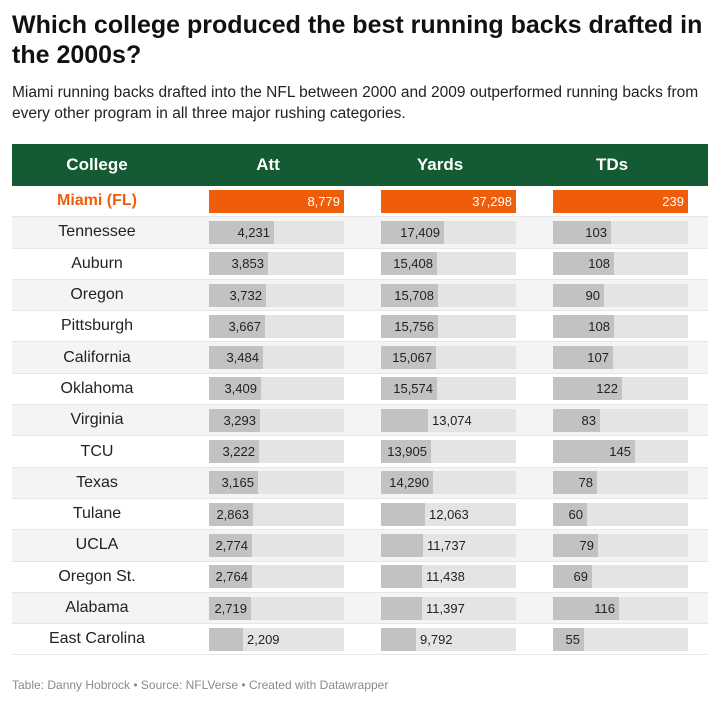  I want to click on tds-cell: 108, so click(612, 264).